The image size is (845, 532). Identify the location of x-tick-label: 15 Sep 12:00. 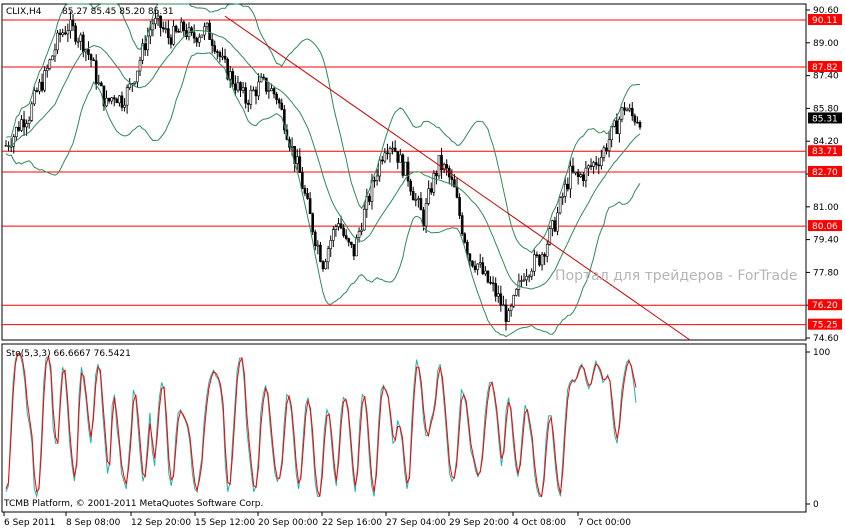
(225, 523).